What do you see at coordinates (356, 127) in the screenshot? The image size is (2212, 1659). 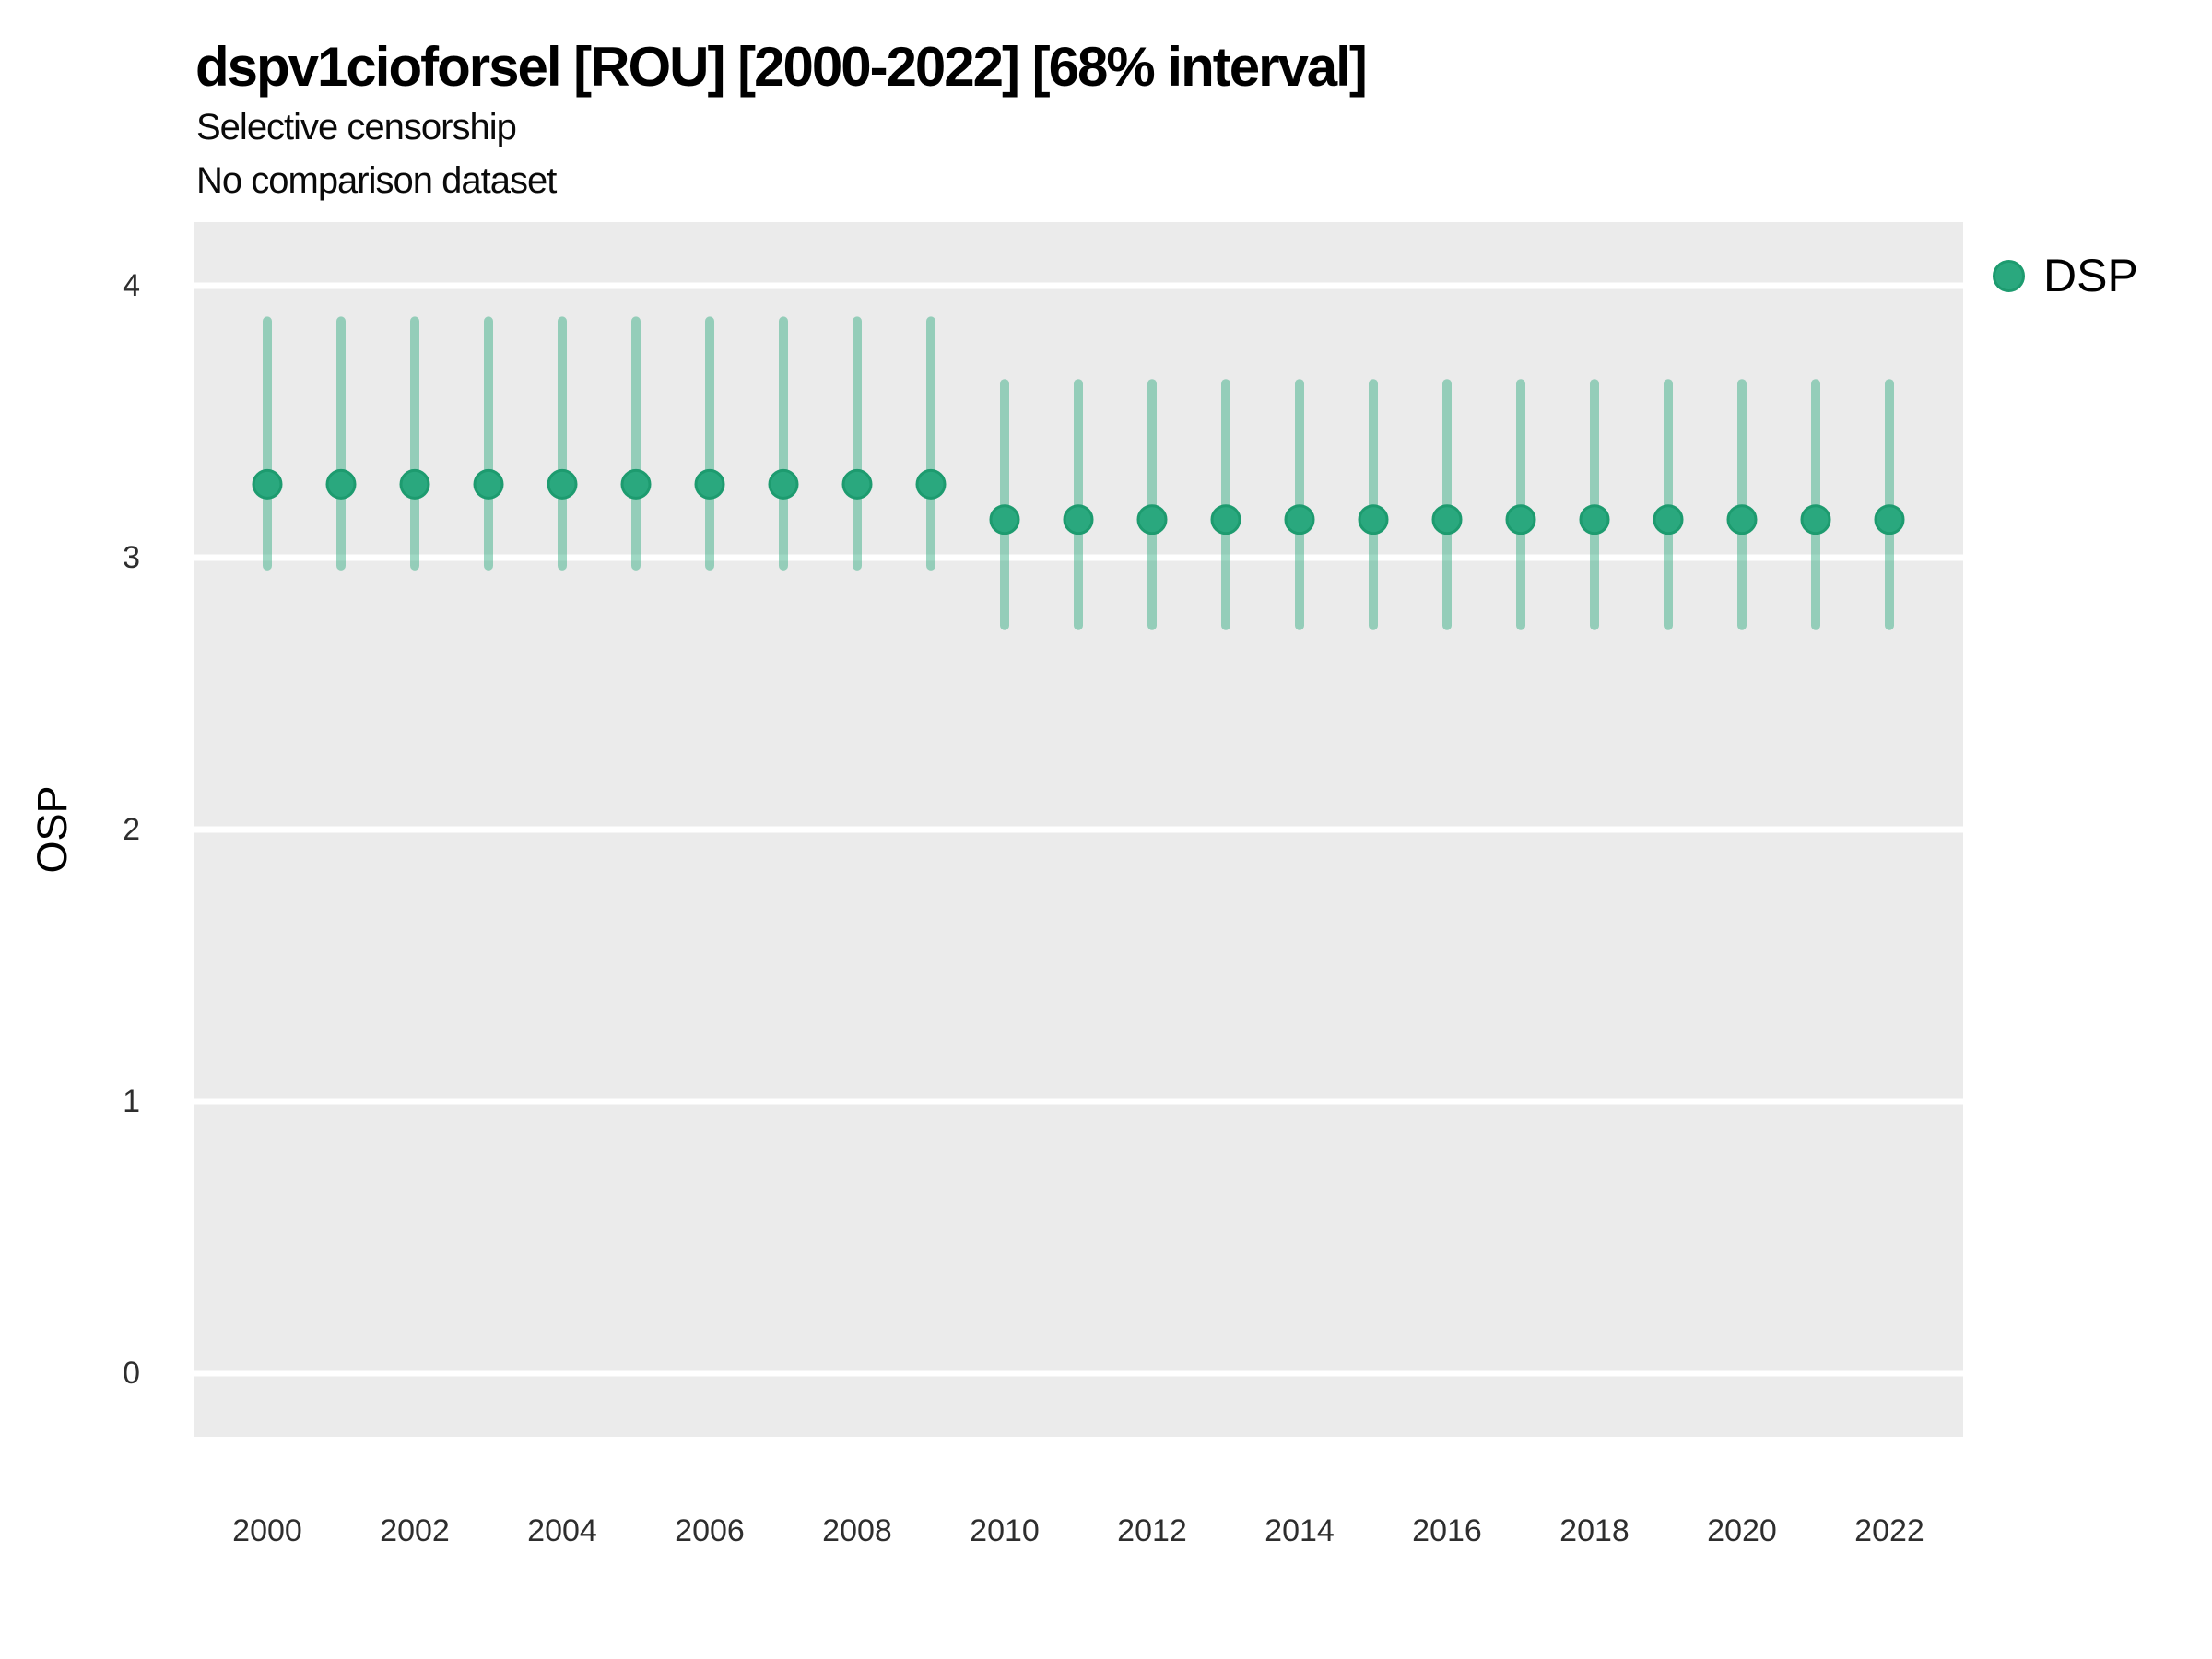 I see `chart-subtitle: Selective censorship` at bounding box center [356, 127].